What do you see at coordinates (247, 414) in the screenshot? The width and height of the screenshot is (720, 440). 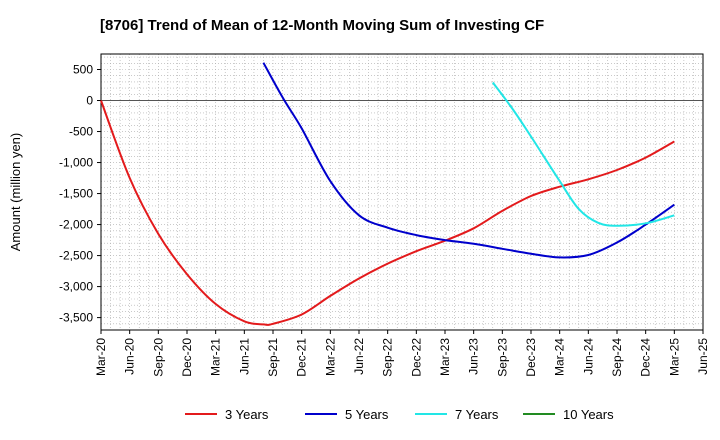 I see `legend-label: 3 Years` at bounding box center [247, 414].